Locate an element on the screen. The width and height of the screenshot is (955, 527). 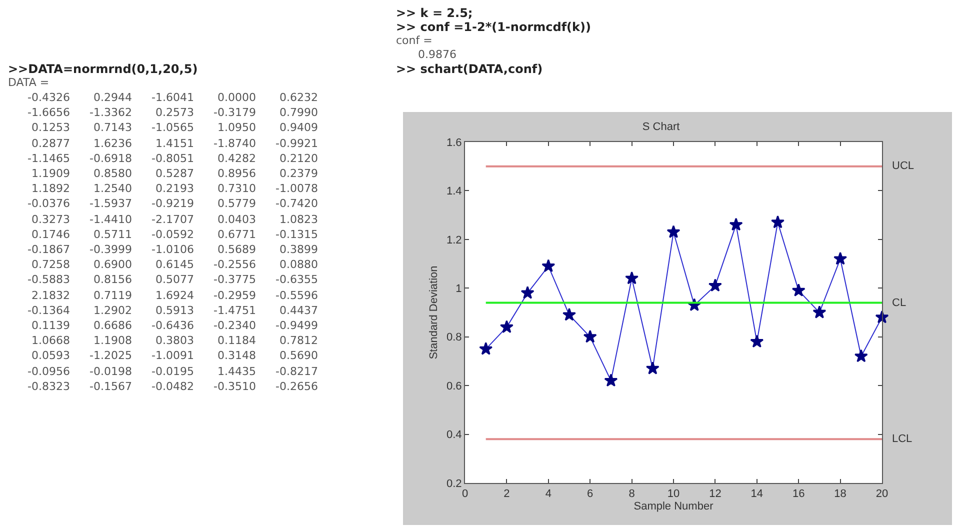
text: 0.2877 1.6236 1.4151 -1.8740 -0.9921 is located at coordinates (175, 143).